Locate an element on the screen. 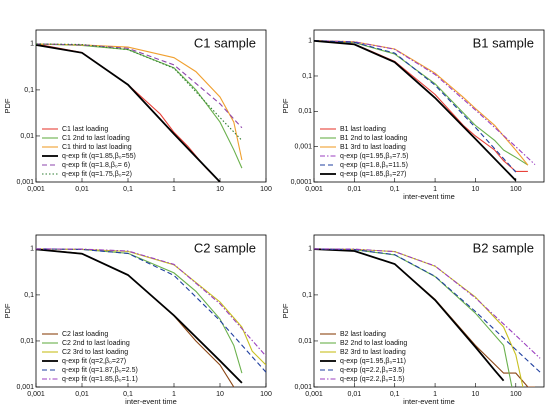 The width and height of the screenshot is (550, 409). legend-label: C1 2nd to last loading is located at coordinates (96, 138).